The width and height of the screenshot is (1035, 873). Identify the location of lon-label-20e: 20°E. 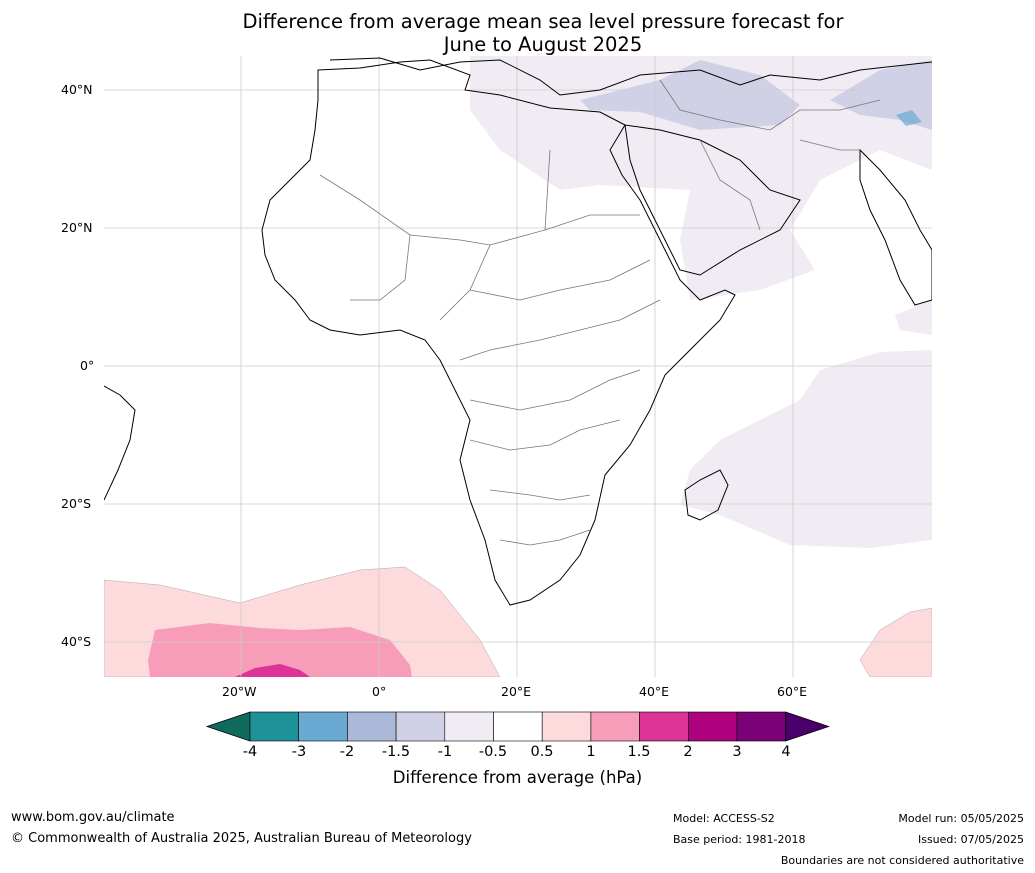
(516, 691).